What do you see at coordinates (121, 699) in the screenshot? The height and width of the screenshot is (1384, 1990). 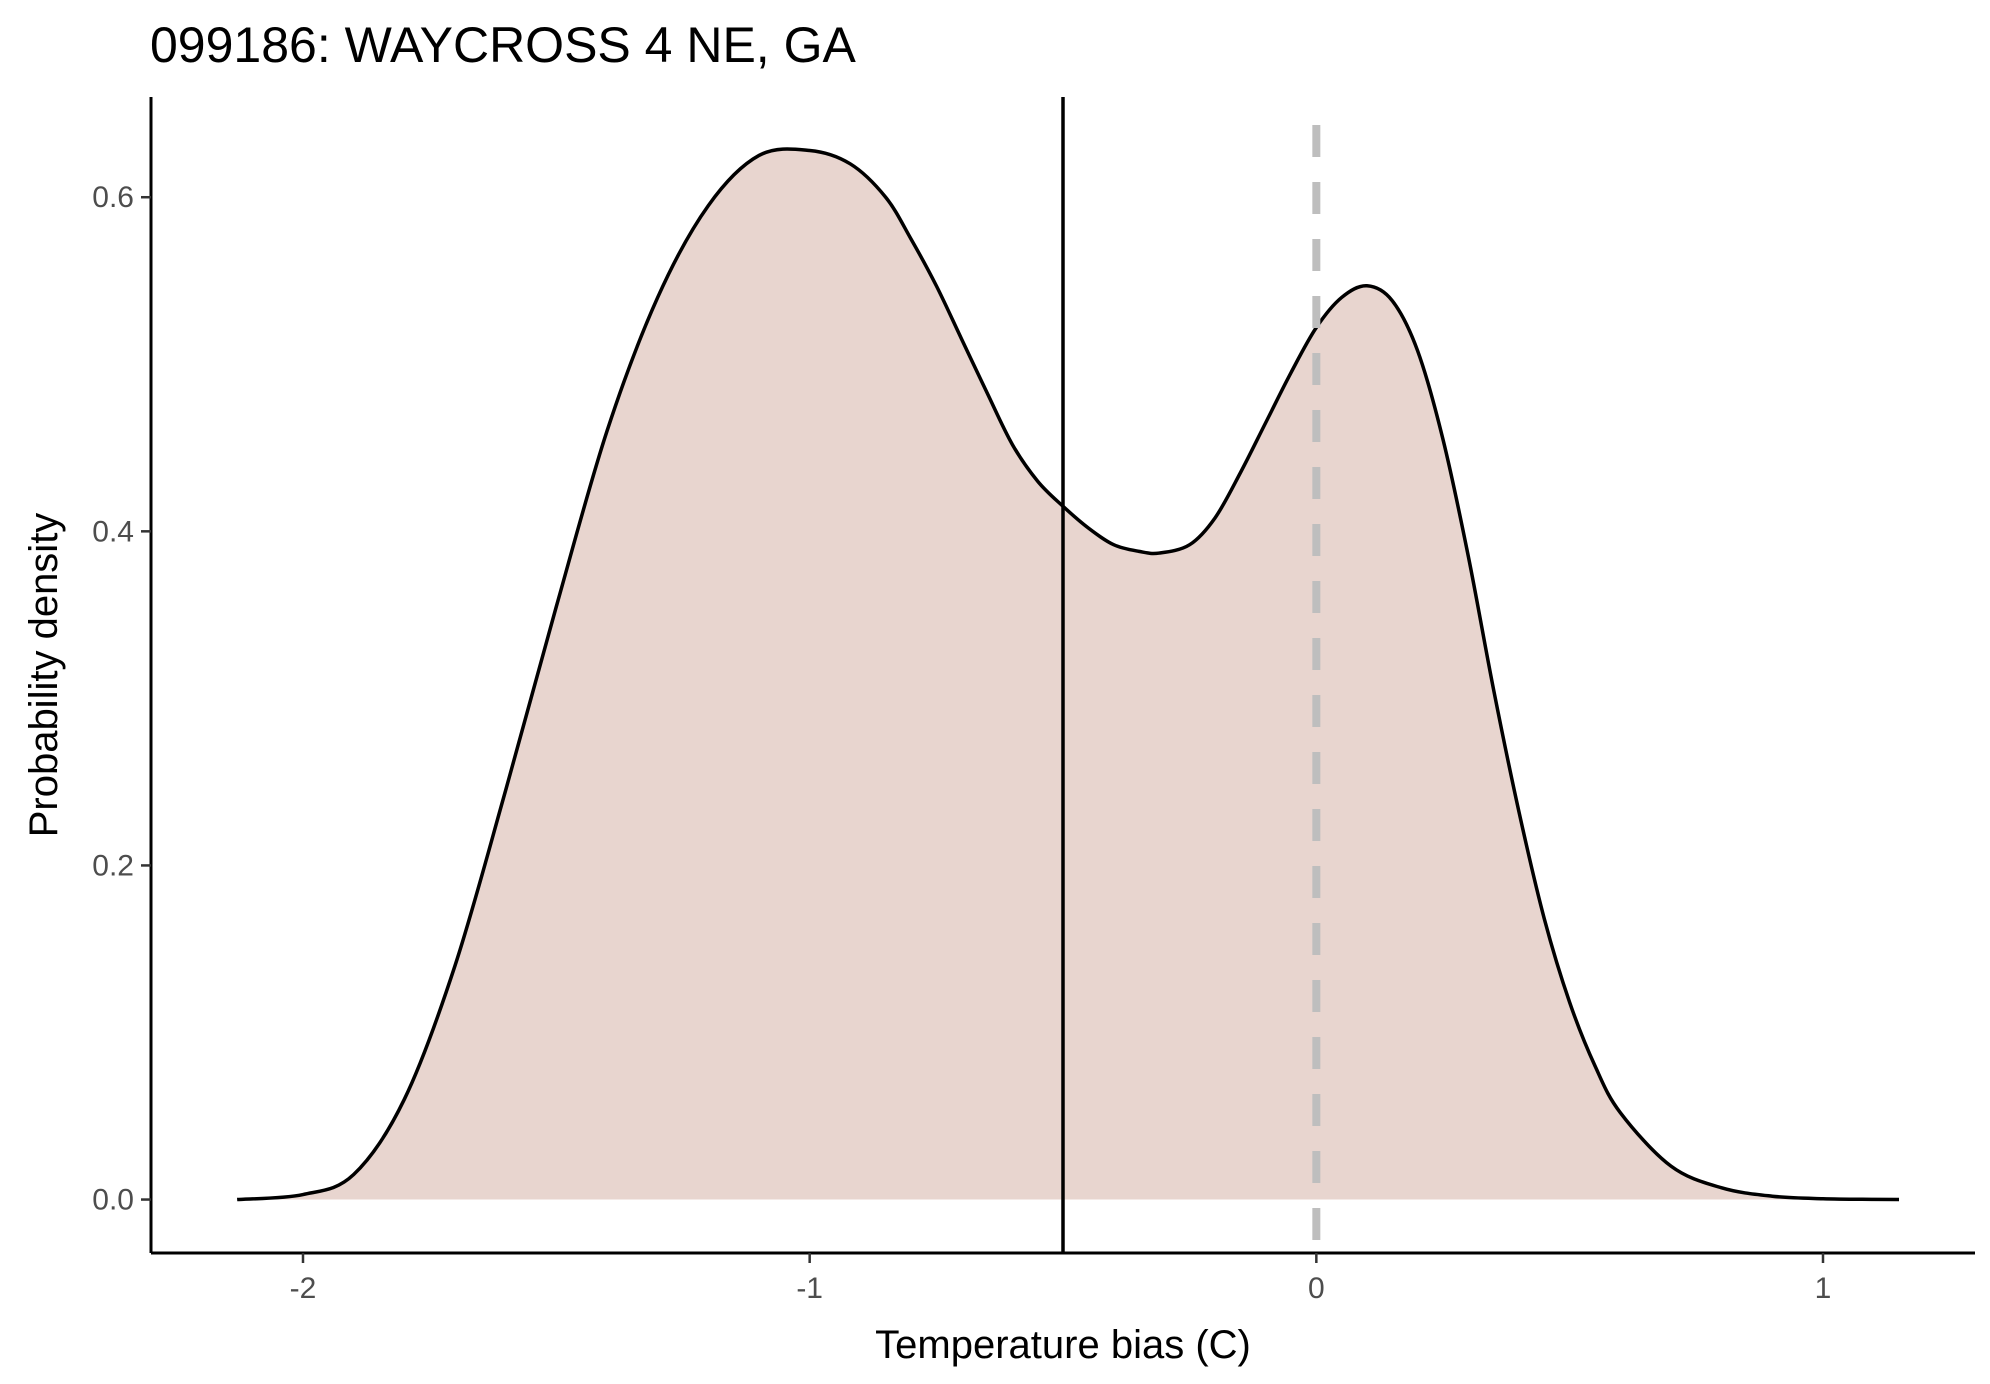 I see `y-axis-ticks: 0.0 0.2 0.4 0.6` at bounding box center [121, 699].